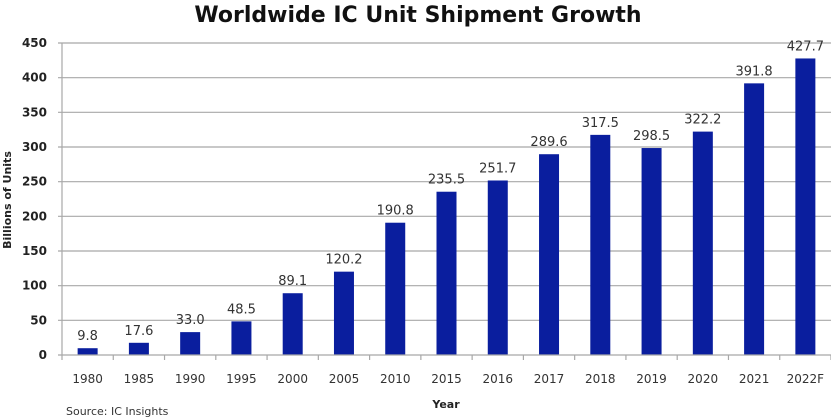 This screenshot has width=831, height=420. What do you see at coordinates (138, 331) in the screenshot?
I see `data-label: 17.6` at bounding box center [138, 331].